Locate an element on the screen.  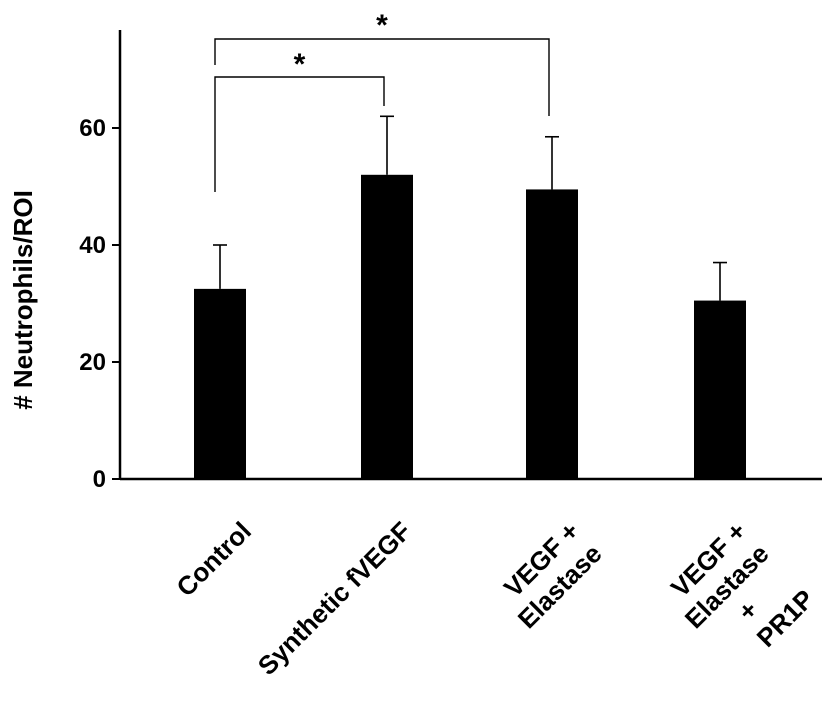
x-category-label: Synthetic fVEGF is located at coordinates (334, 598).